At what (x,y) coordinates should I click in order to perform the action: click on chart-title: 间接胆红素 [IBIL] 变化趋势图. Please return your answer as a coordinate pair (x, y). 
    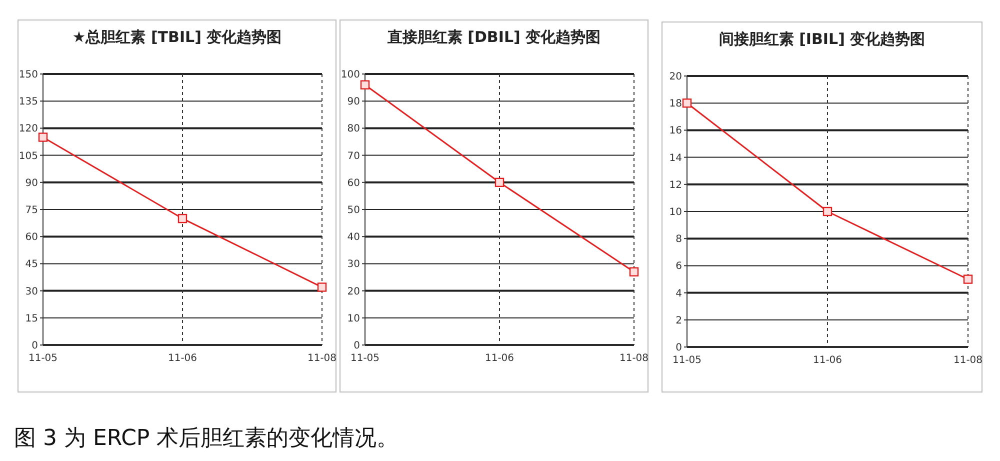
    Looking at the image, I should click on (822, 39).